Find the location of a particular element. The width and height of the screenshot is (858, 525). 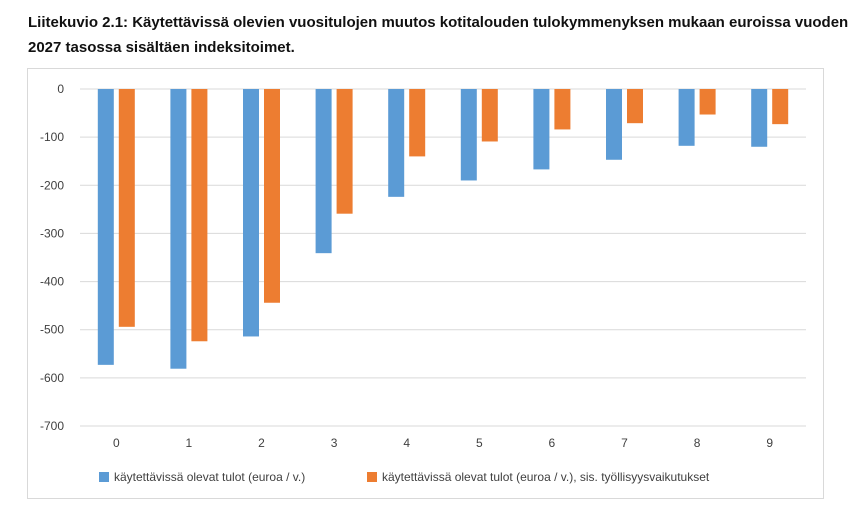

x-tick-label: 0 is located at coordinates (116, 443).